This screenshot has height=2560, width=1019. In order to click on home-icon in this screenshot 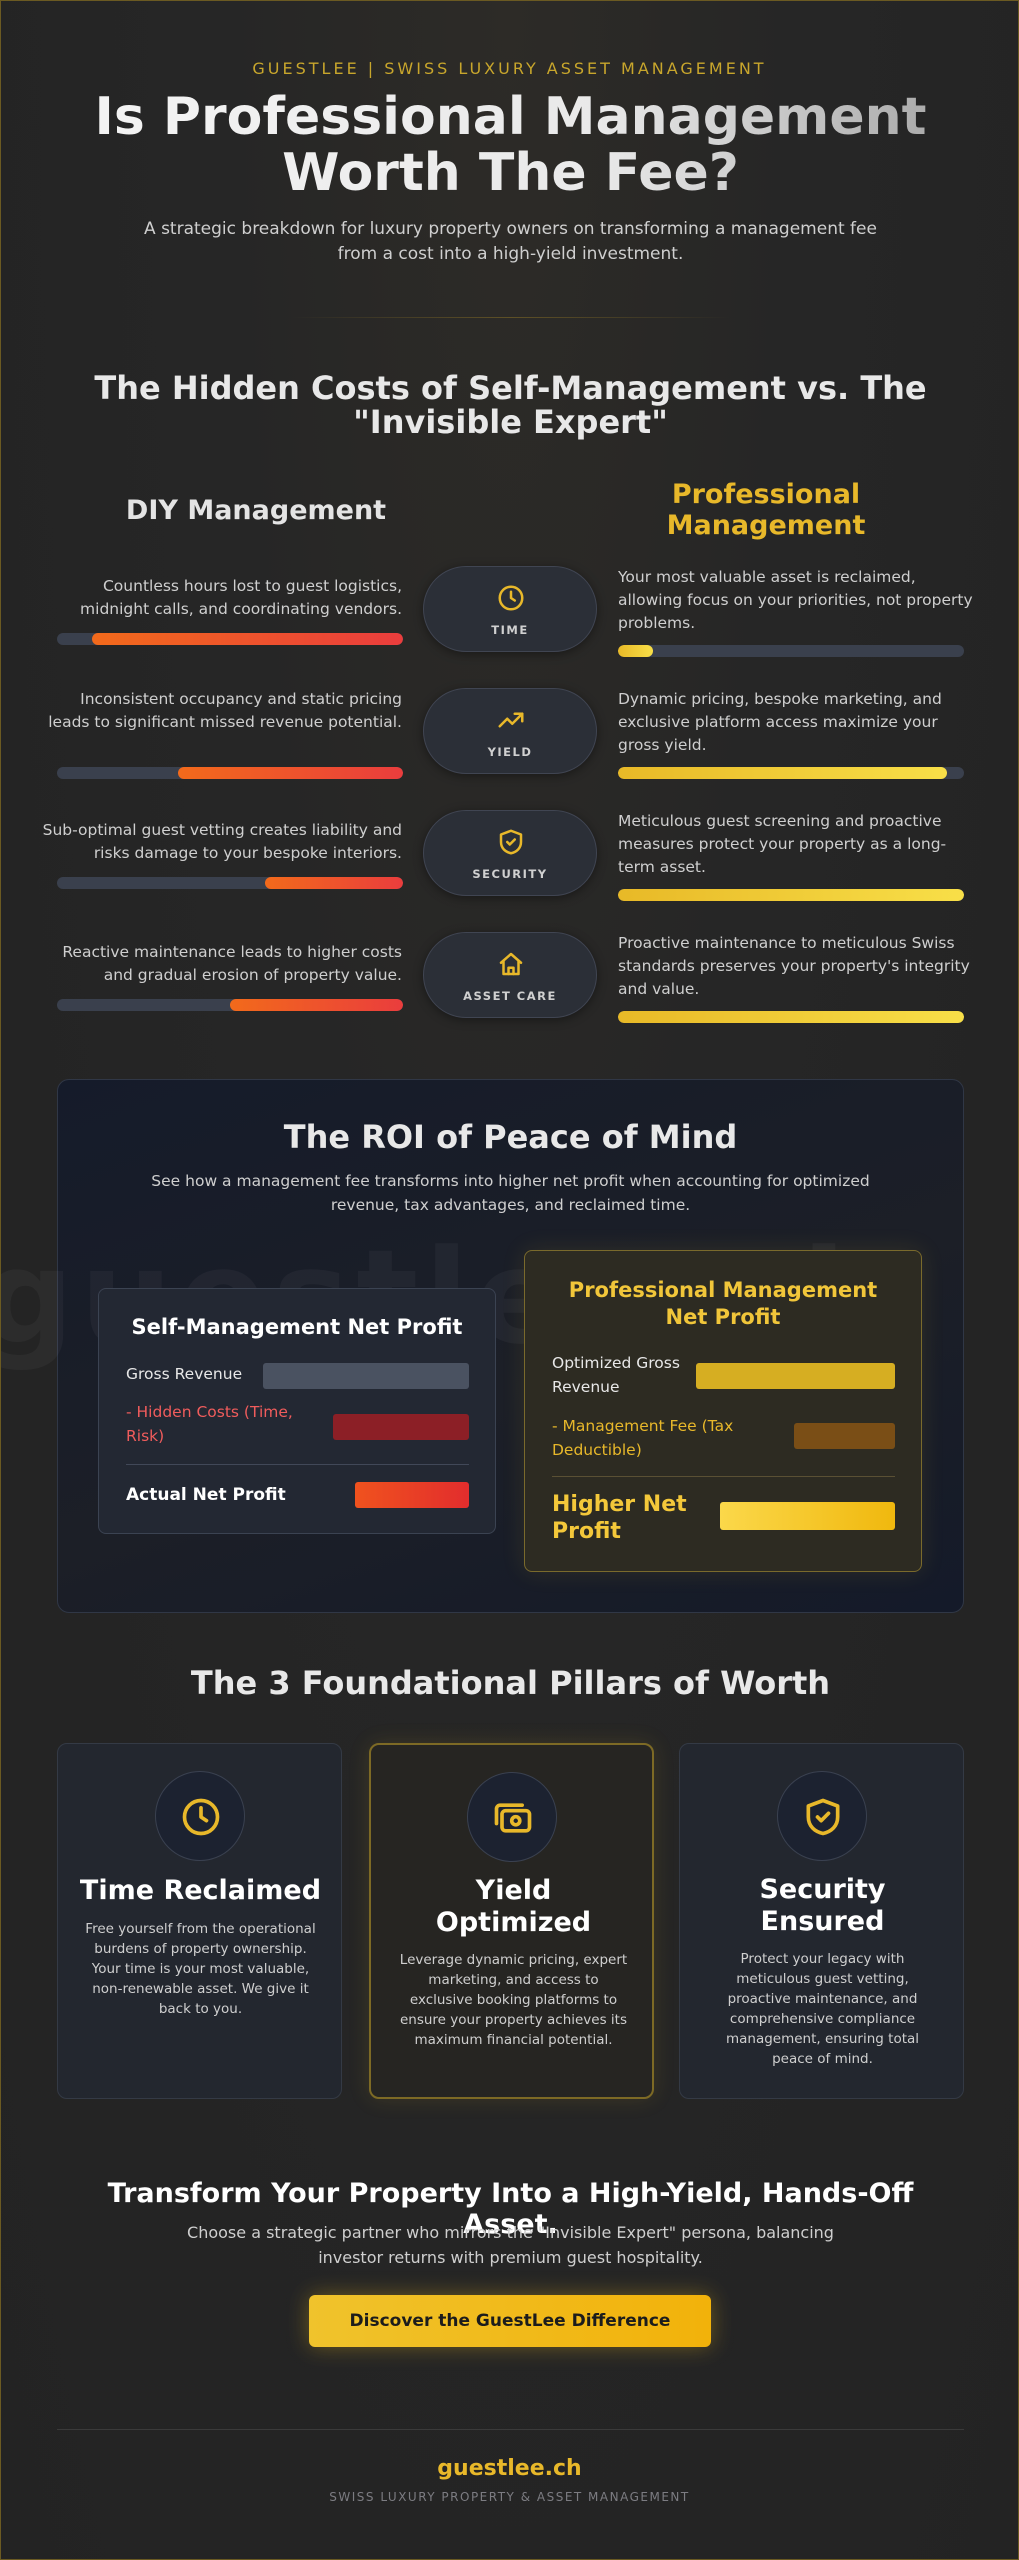, I will do `click(511, 964)`.